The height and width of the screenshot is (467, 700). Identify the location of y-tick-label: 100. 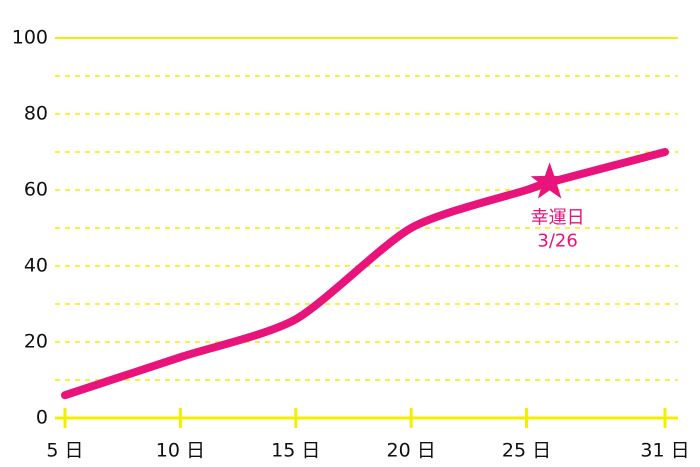
(30, 38).